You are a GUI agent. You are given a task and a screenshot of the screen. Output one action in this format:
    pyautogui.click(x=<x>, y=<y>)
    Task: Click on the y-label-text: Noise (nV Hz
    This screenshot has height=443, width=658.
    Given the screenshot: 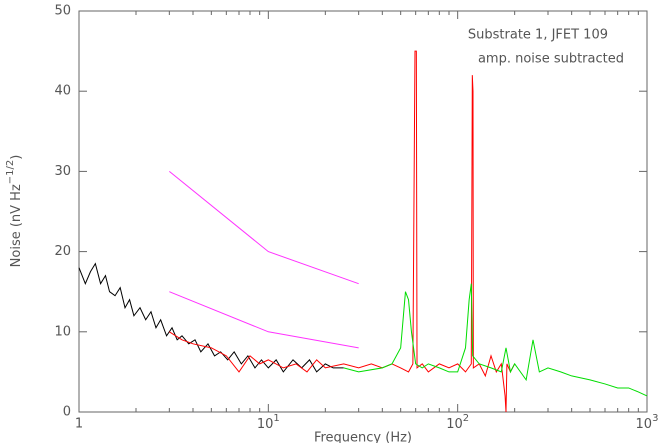 What is the action you would take?
    pyautogui.click(x=16, y=225)
    